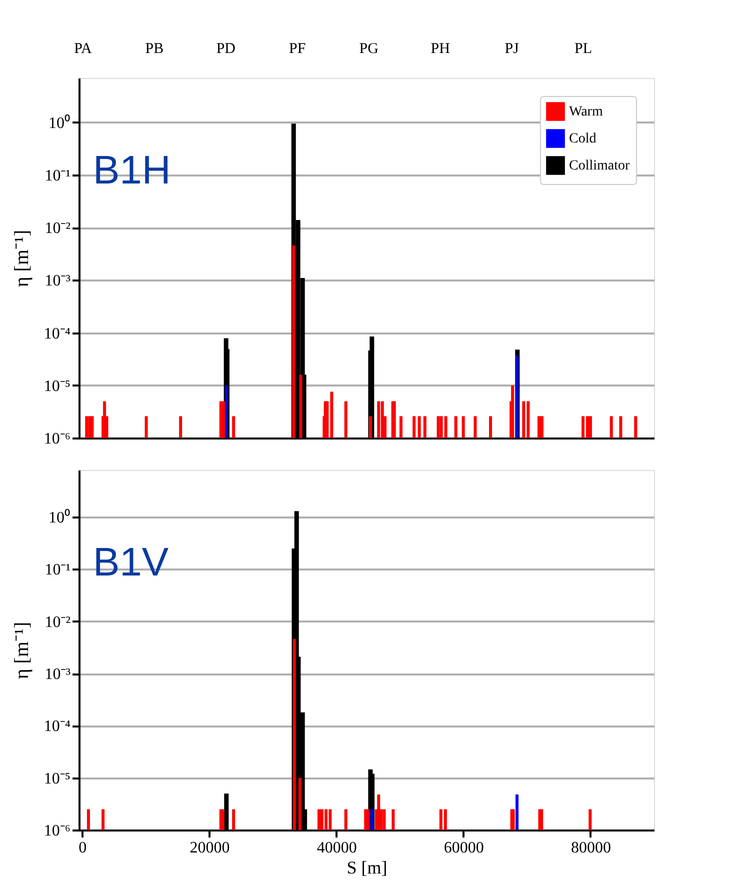 This screenshot has width=747, height=892. I want to click on text: PH, so click(440, 49).